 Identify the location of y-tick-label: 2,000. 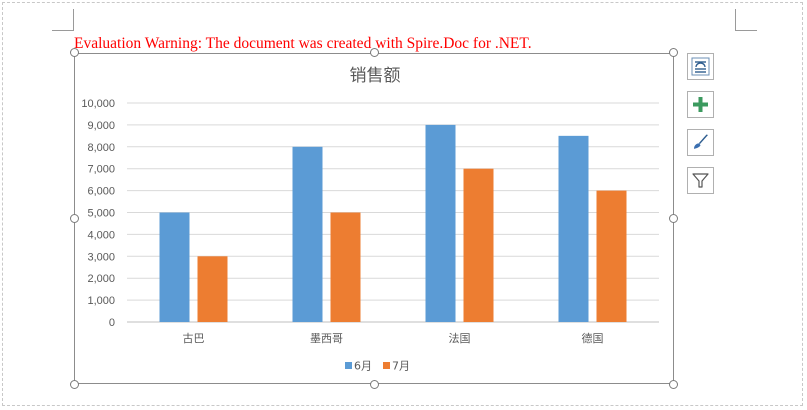
(101, 279).